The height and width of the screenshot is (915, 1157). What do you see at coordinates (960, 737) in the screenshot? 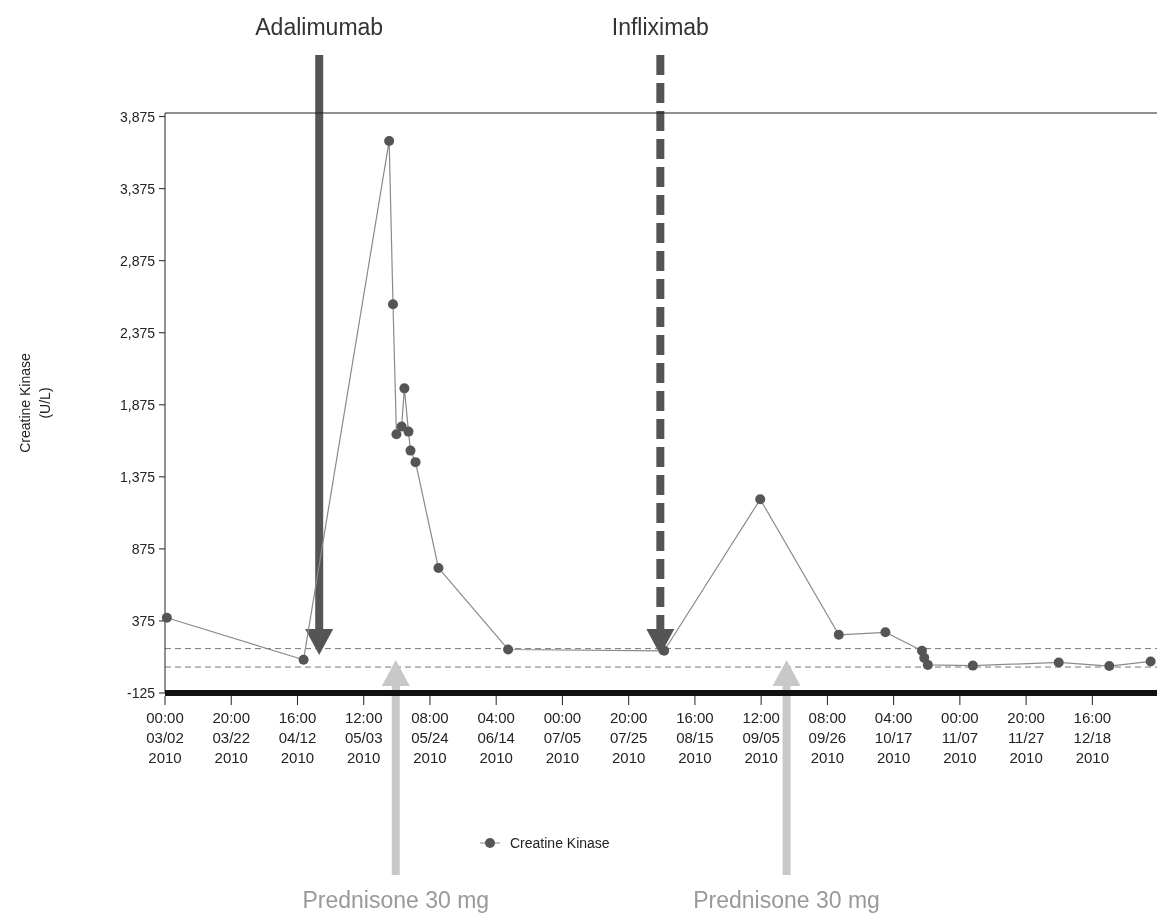
I see `x-tick-label: 00:00 11/07 2010` at bounding box center [960, 737].